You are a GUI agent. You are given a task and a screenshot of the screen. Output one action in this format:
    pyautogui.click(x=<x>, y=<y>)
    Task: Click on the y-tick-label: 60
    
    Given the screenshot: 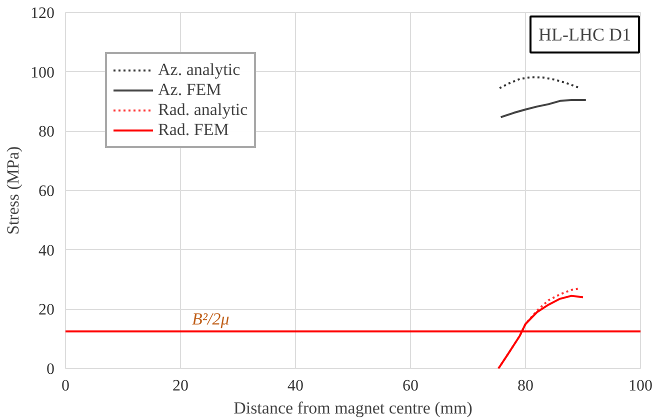 What is the action you would take?
    pyautogui.click(x=46, y=191)
    